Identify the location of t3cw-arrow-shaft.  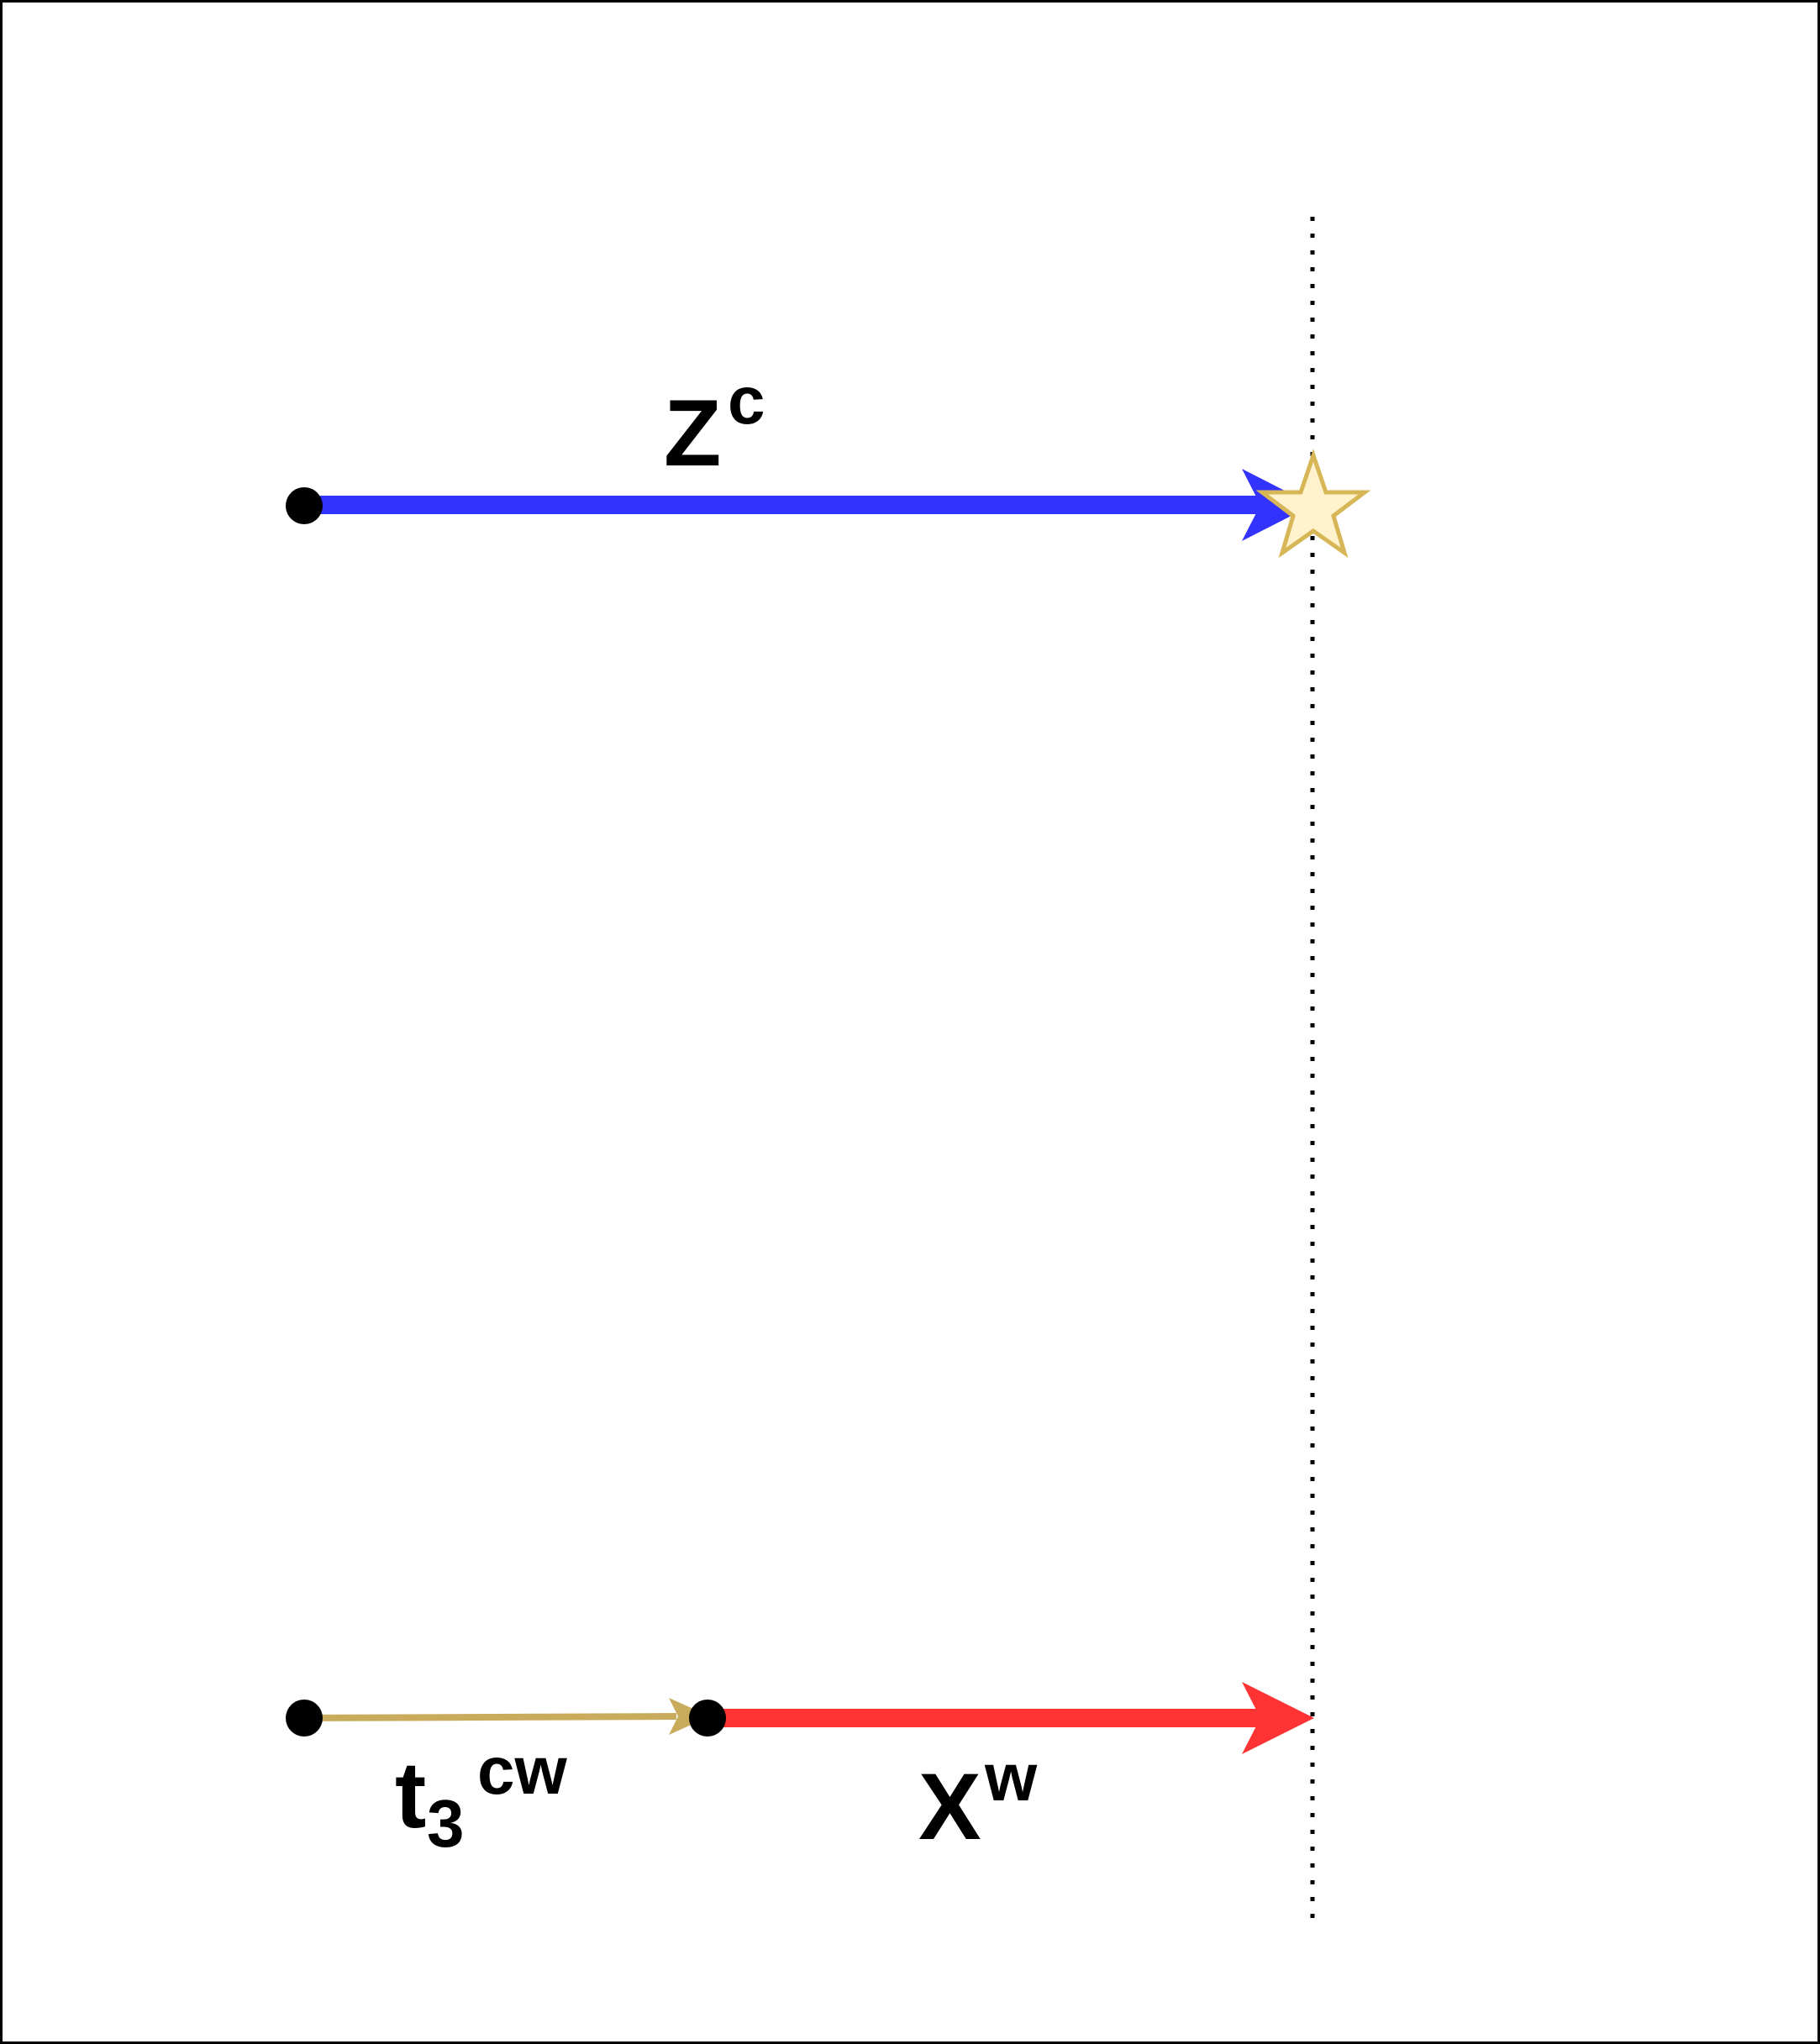
(490, 1717).